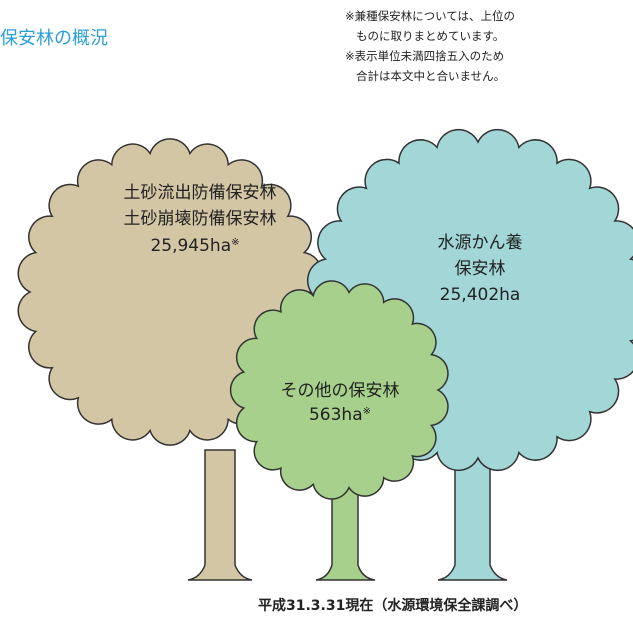 This screenshot has width=633, height=619. I want to click on tree-label: 水源かん養, so click(480, 243).